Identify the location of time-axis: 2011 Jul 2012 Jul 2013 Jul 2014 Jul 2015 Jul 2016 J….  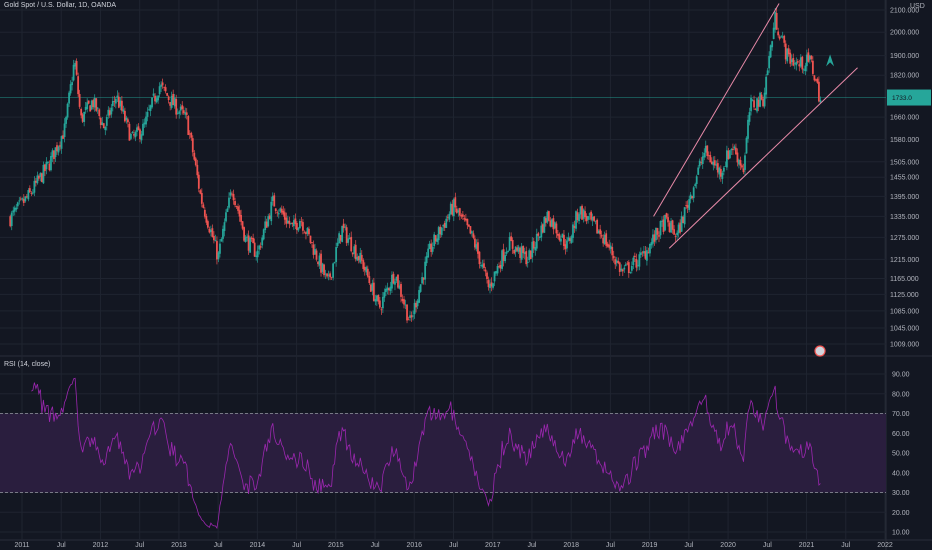
(453, 545).